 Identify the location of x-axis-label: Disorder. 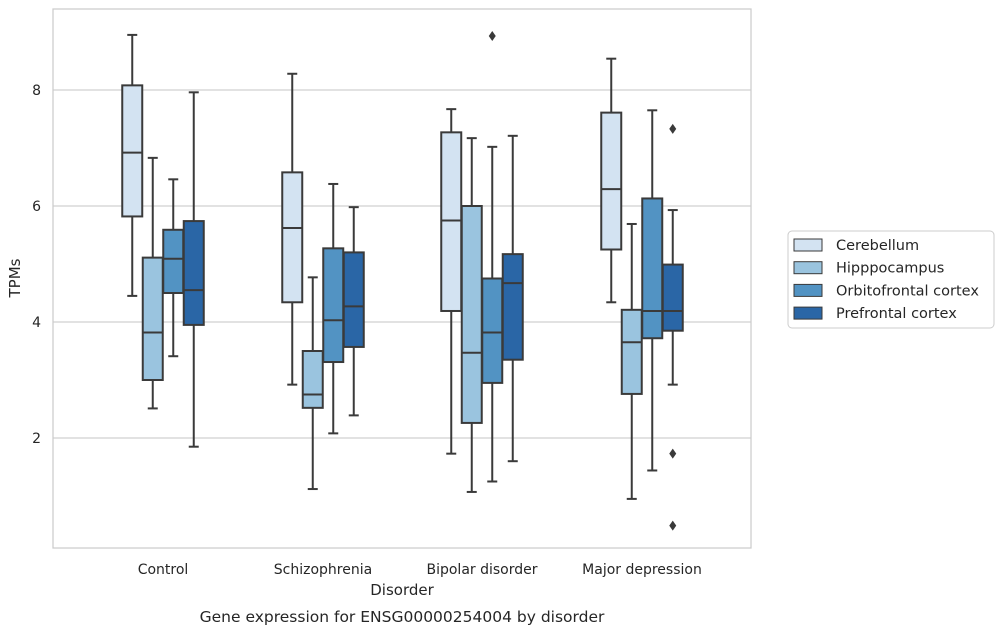
(402, 590).